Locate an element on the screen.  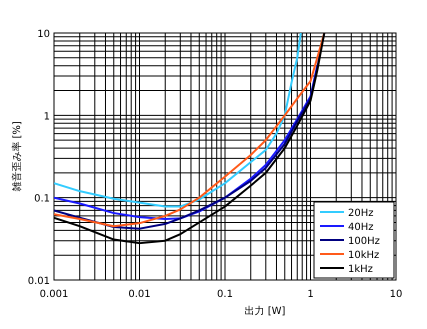
y-tick-label: 1 is located at coordinates (47, 116).